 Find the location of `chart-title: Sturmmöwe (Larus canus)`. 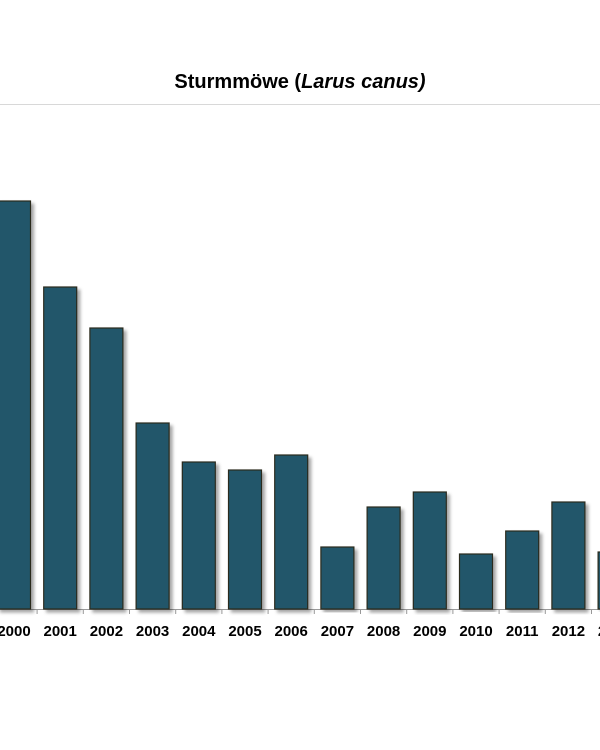

chart-title: Sturmmöwe (Larus canus) is located at coordinates (300, 82).